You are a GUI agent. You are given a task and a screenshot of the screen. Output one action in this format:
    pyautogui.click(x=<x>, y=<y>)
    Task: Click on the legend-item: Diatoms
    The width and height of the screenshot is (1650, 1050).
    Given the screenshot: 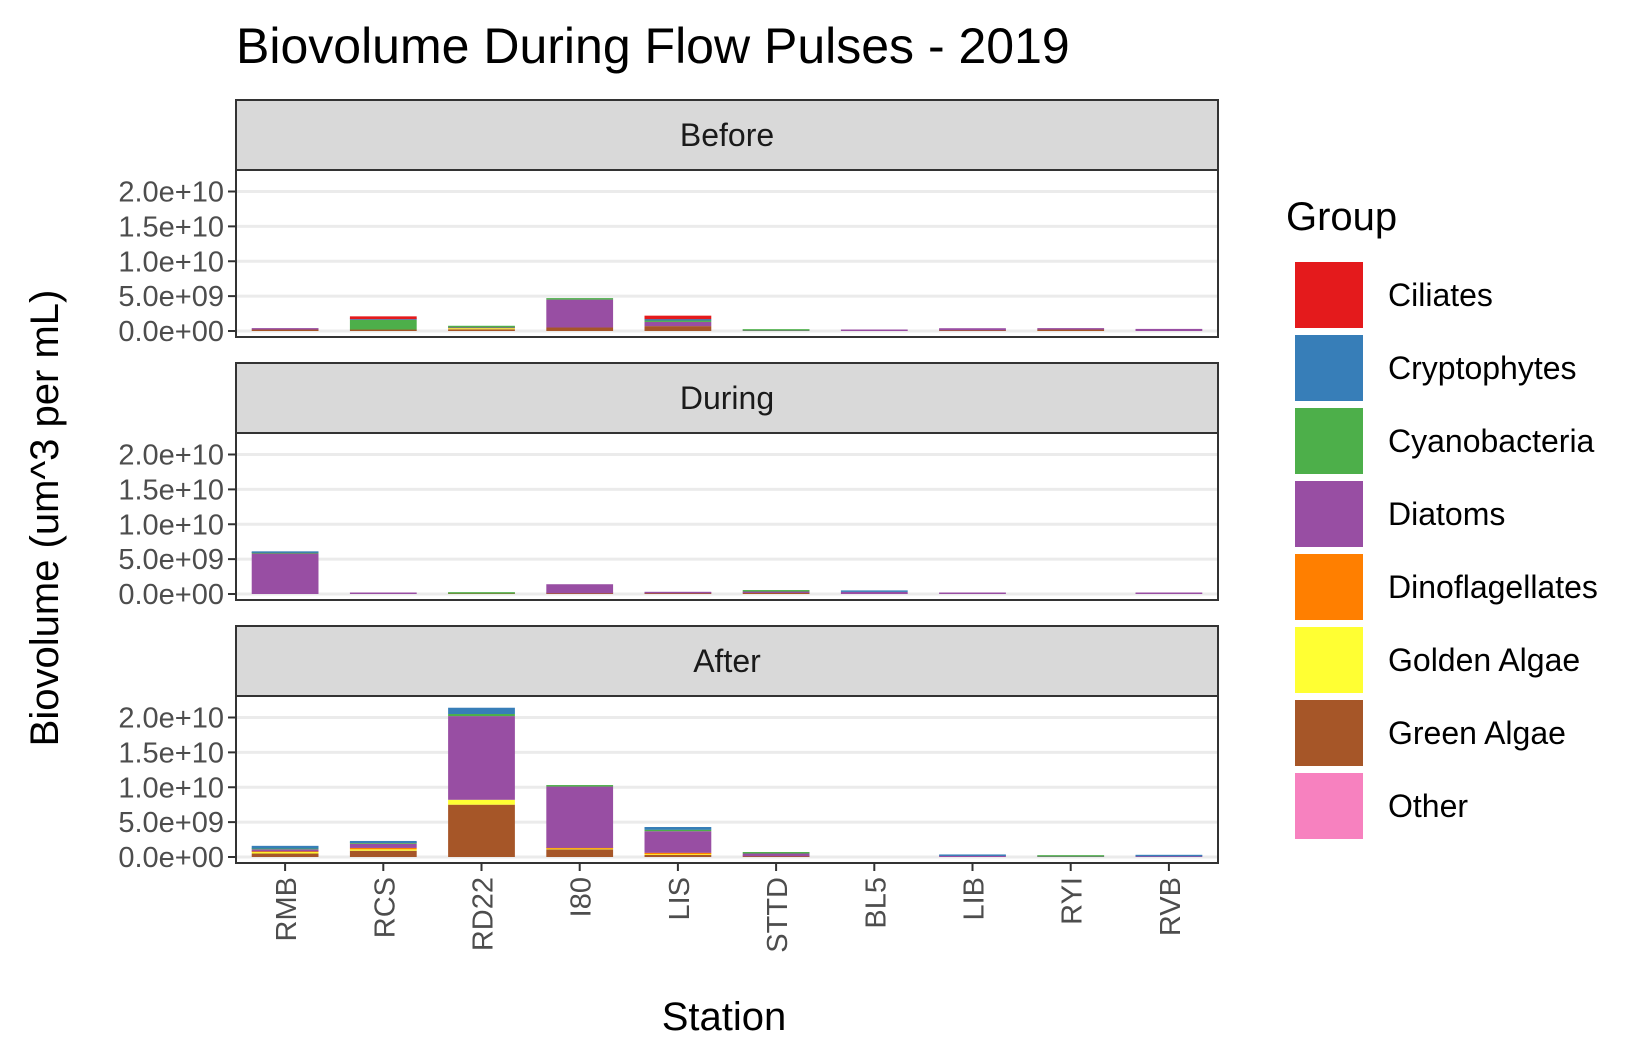 What is the action you would take?
    pyautogui.click(x=1400, y=514)
    